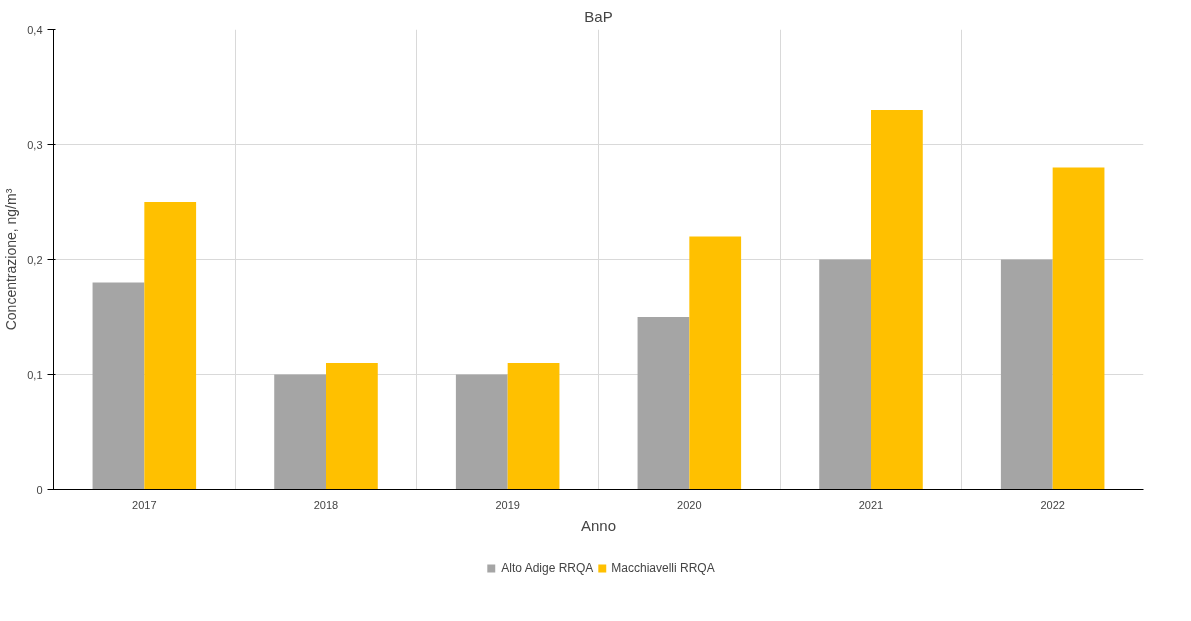 This screenshot has height=621, width=1191. Describe the element at coordinates (598, 16) in the screenshot. I see `chart-title: BaP` at that location.